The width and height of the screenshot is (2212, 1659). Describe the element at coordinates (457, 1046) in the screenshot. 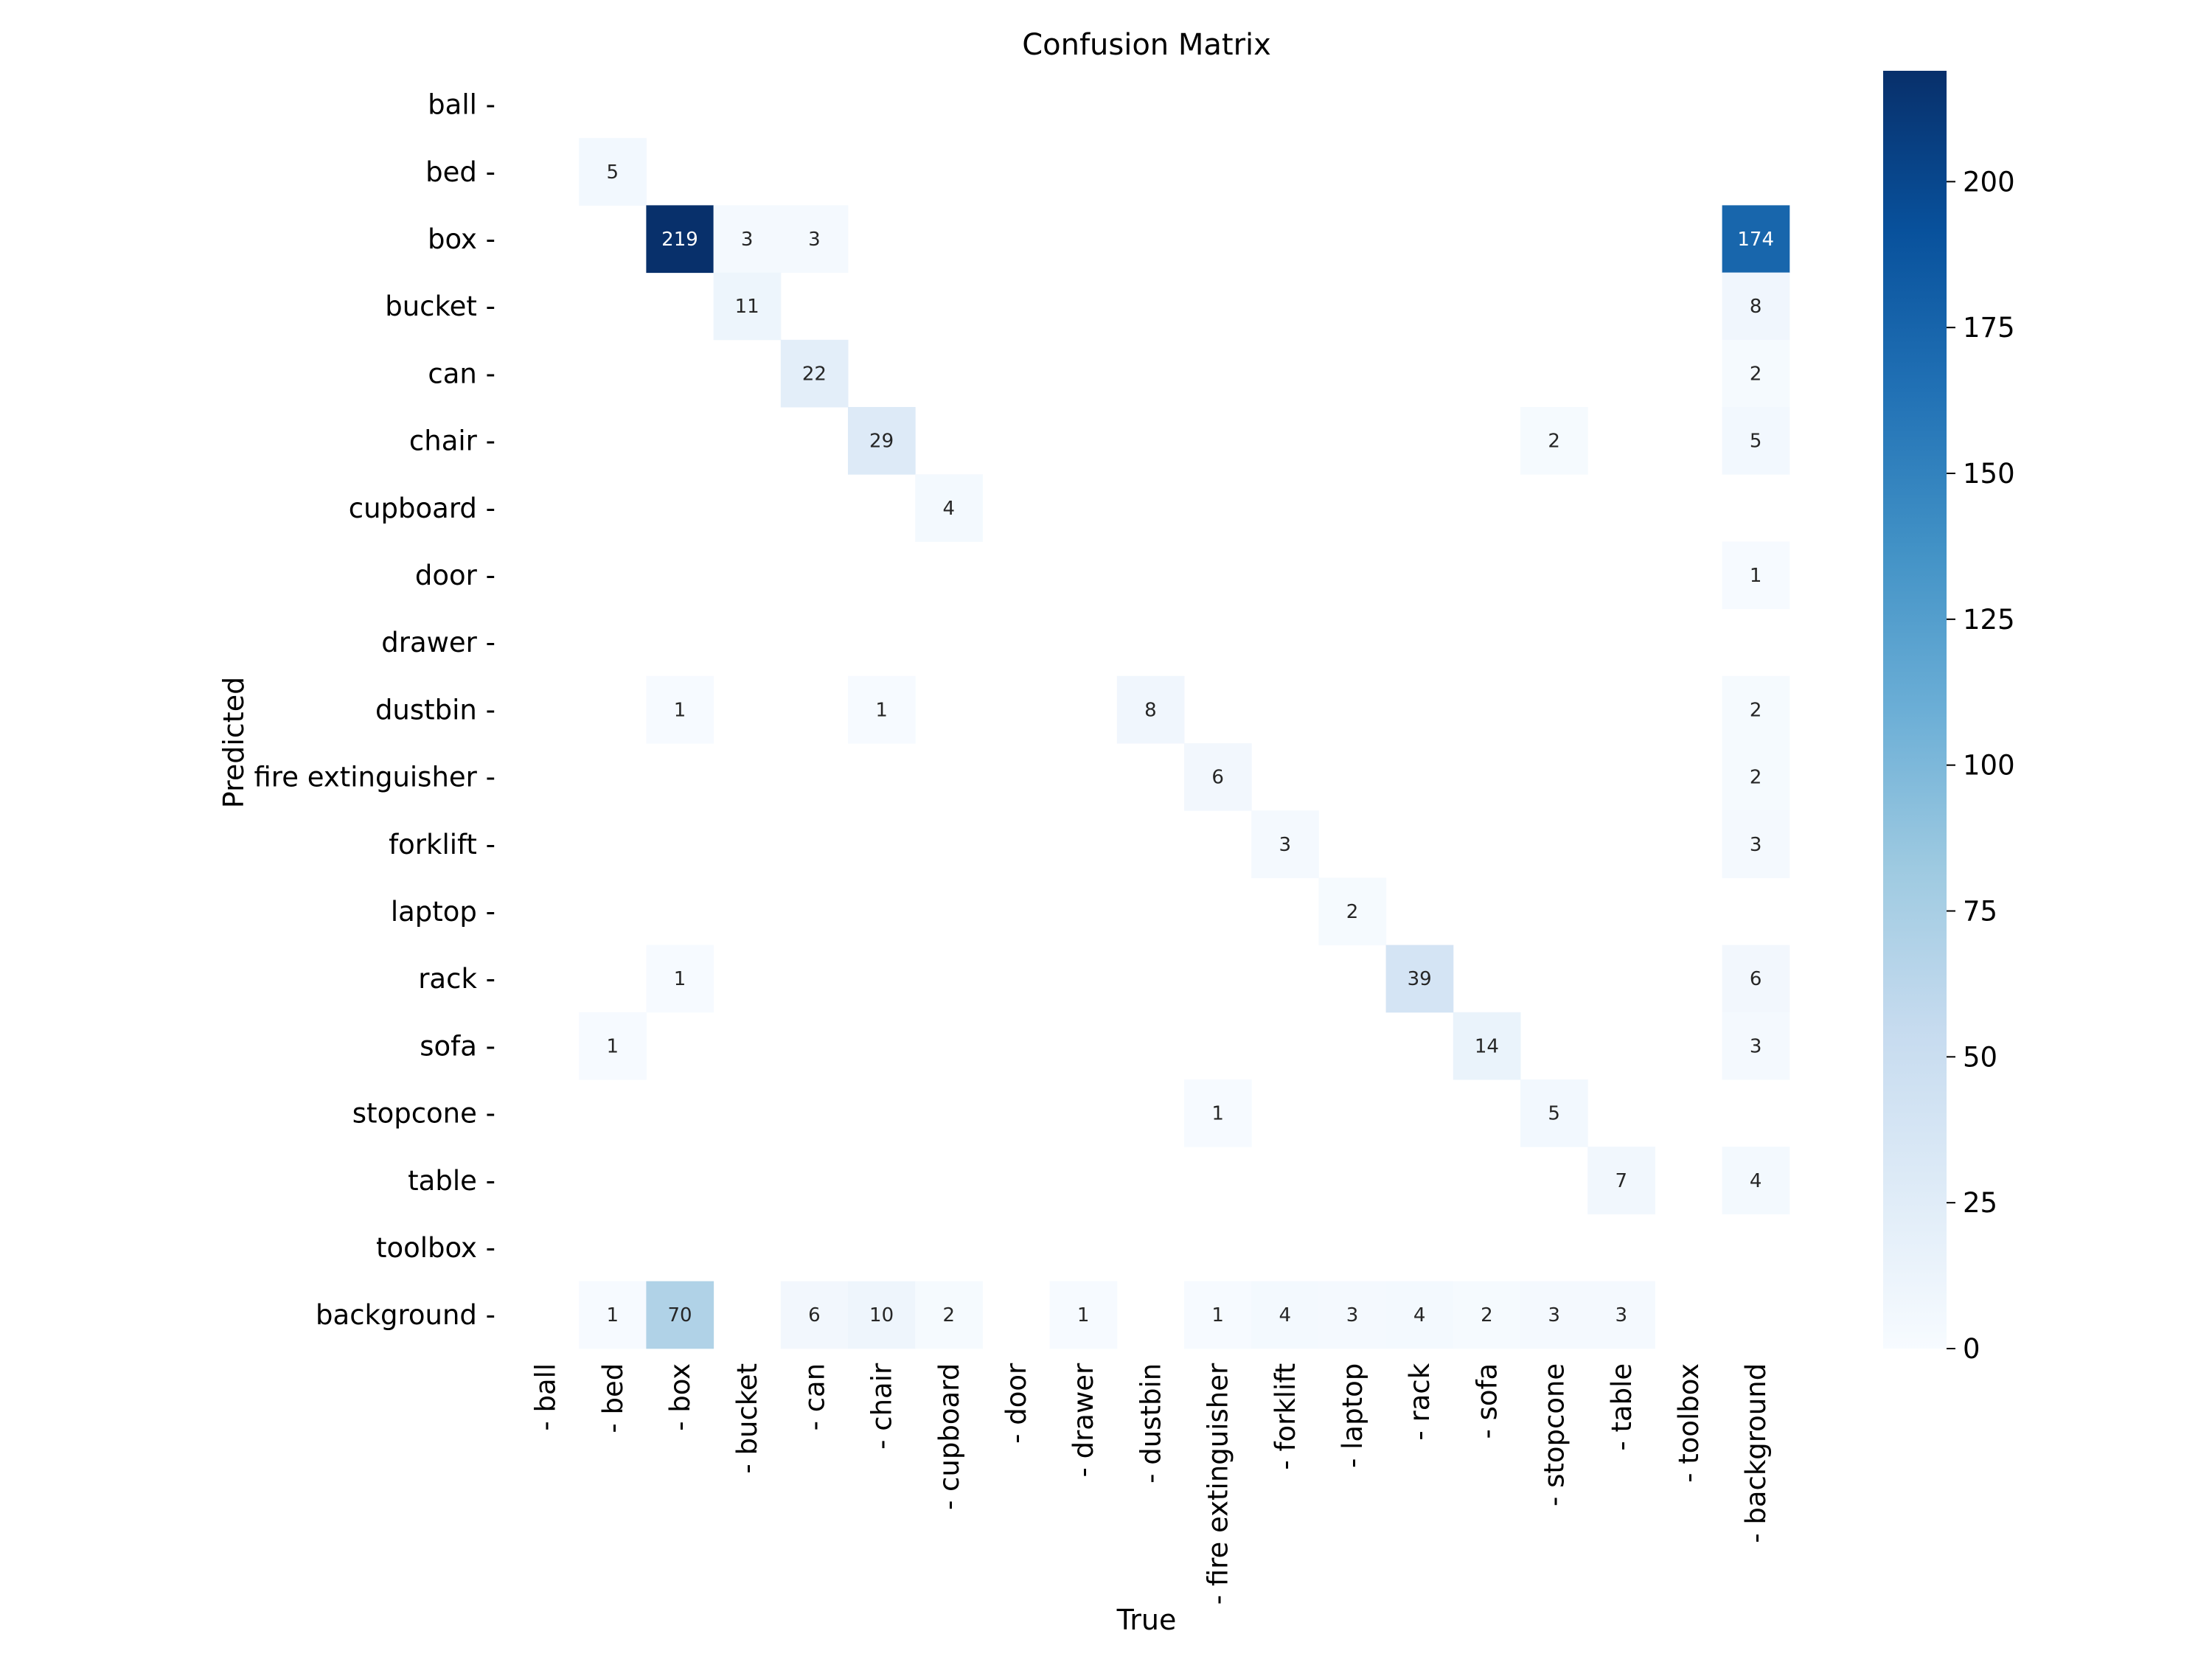

I see `y-tick-label: sofa -` at that location.